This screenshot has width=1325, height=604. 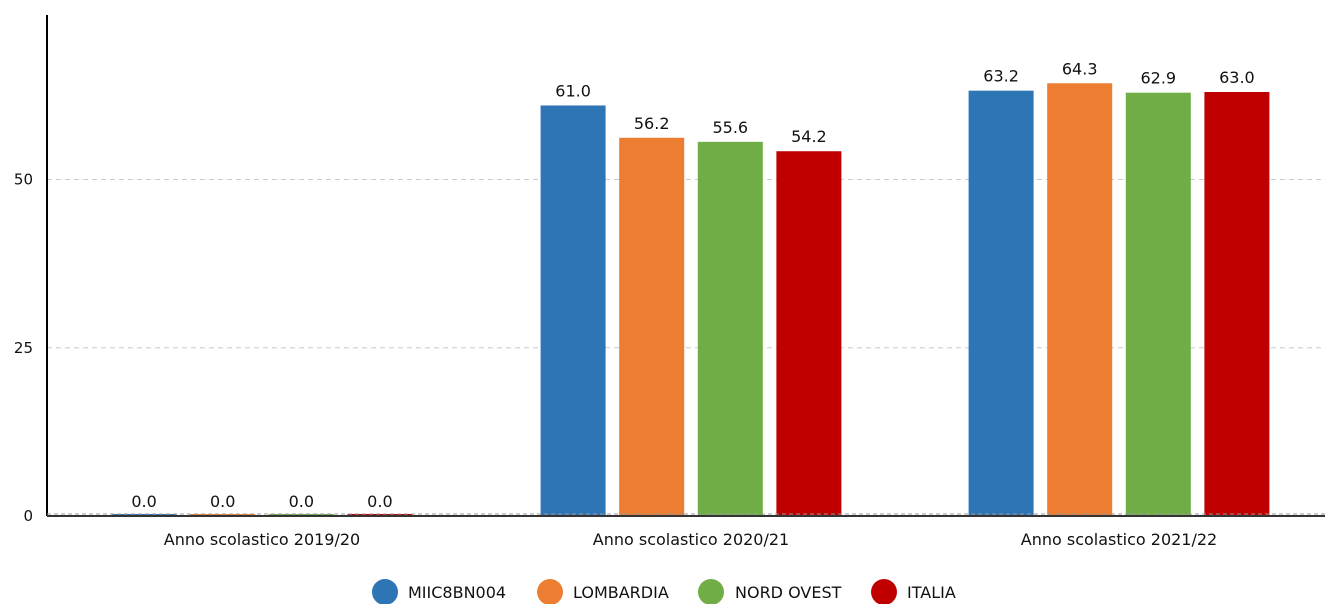 What do you see at coordinates (730, 127) in the screenshot?
I see `data-label: 55.6` at bounding box center [730, 127].